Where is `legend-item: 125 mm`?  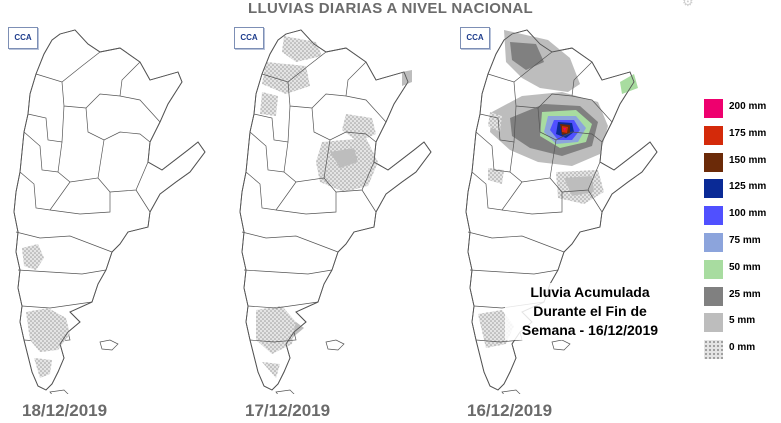
legend-item: 125 mm is located at coordinates (740, 189).